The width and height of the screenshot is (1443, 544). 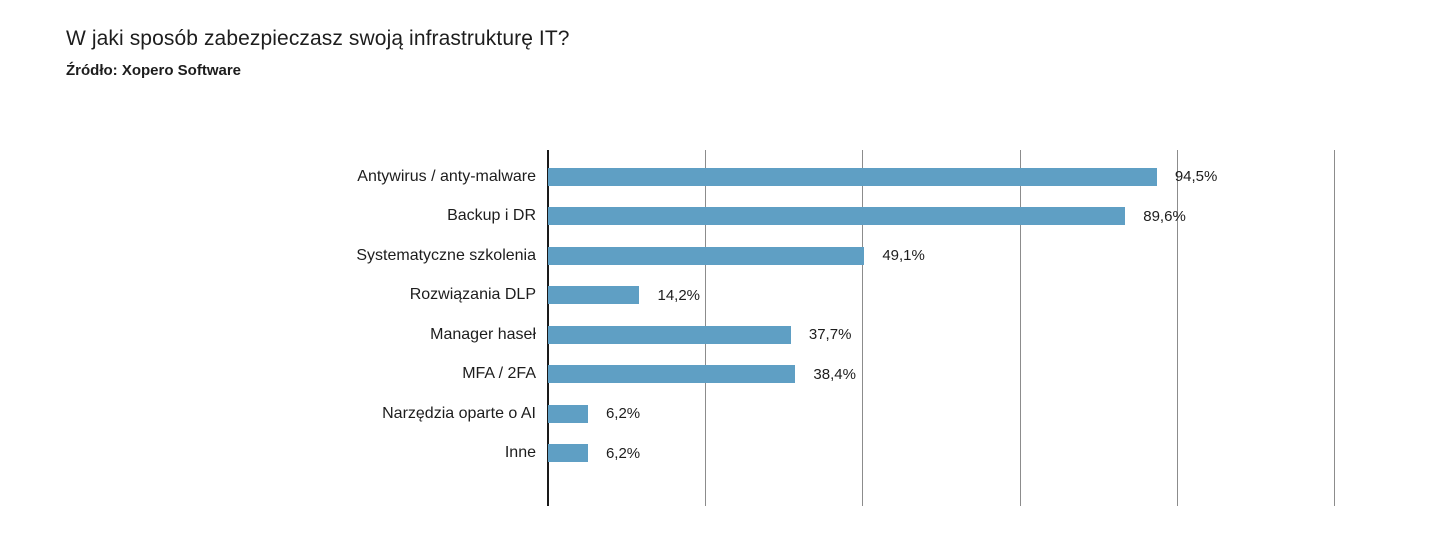 What do you see at coordinates (834, 374) in the screenshot?
I see `value-label: 38,4%` at bounding box center [834, 374].